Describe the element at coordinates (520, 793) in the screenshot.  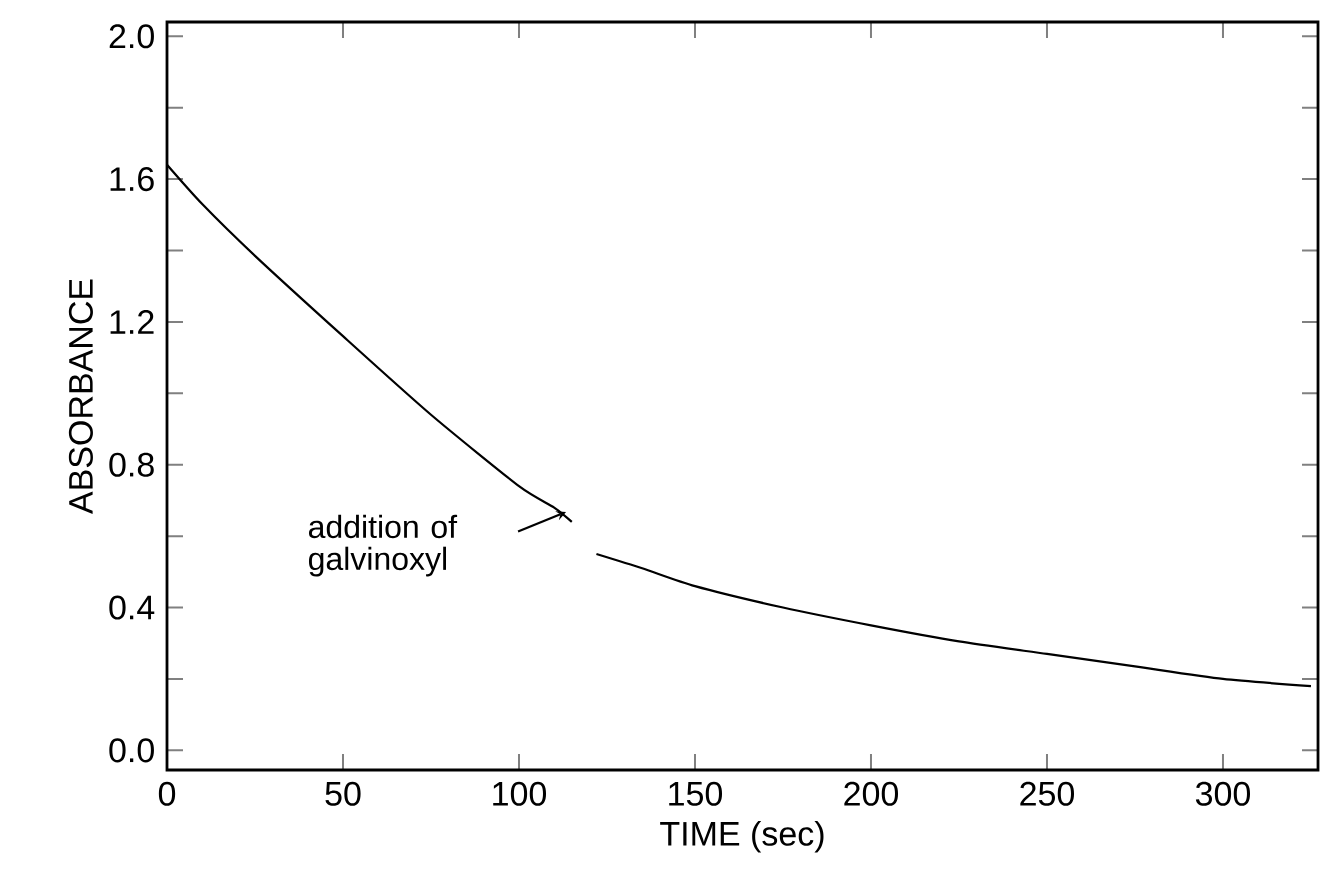
I see `x-tick-label: 100` at that location.